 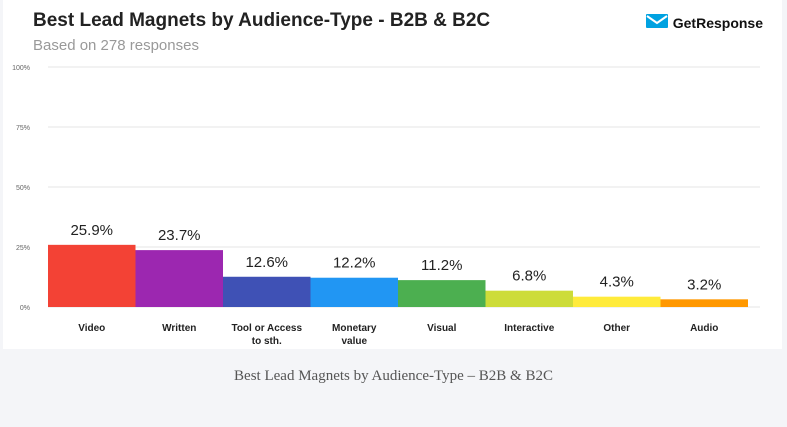 I want to click on x-tick-label: Audio, so click(x=704, y=328).